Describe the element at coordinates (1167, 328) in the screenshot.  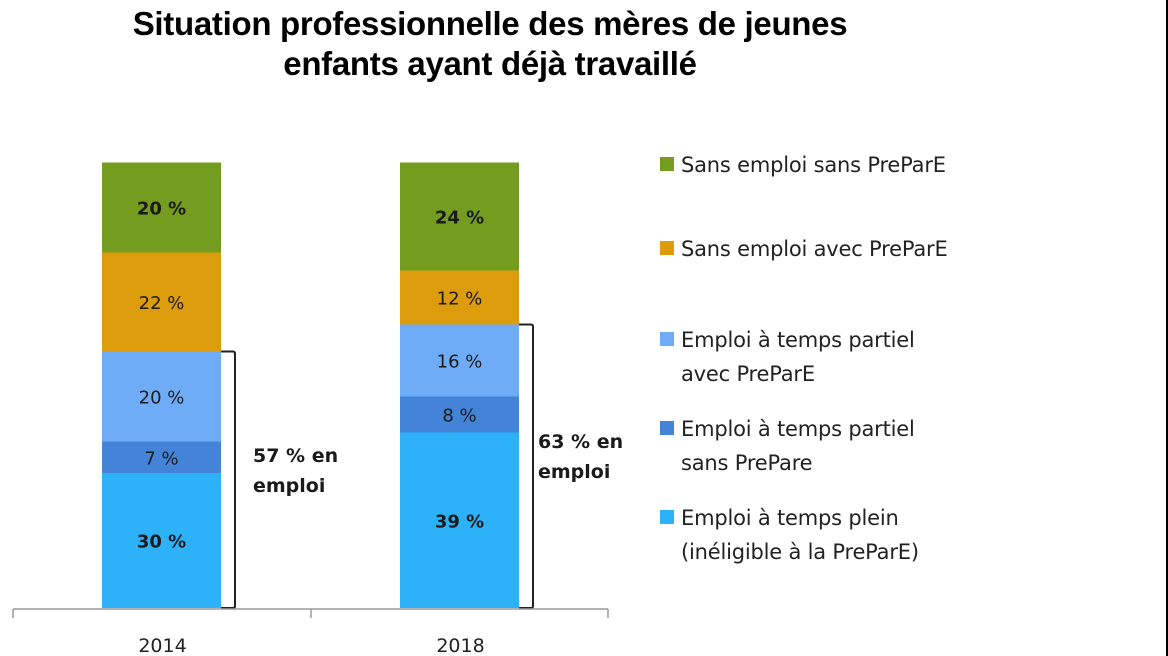
I see `right-border` at that location.